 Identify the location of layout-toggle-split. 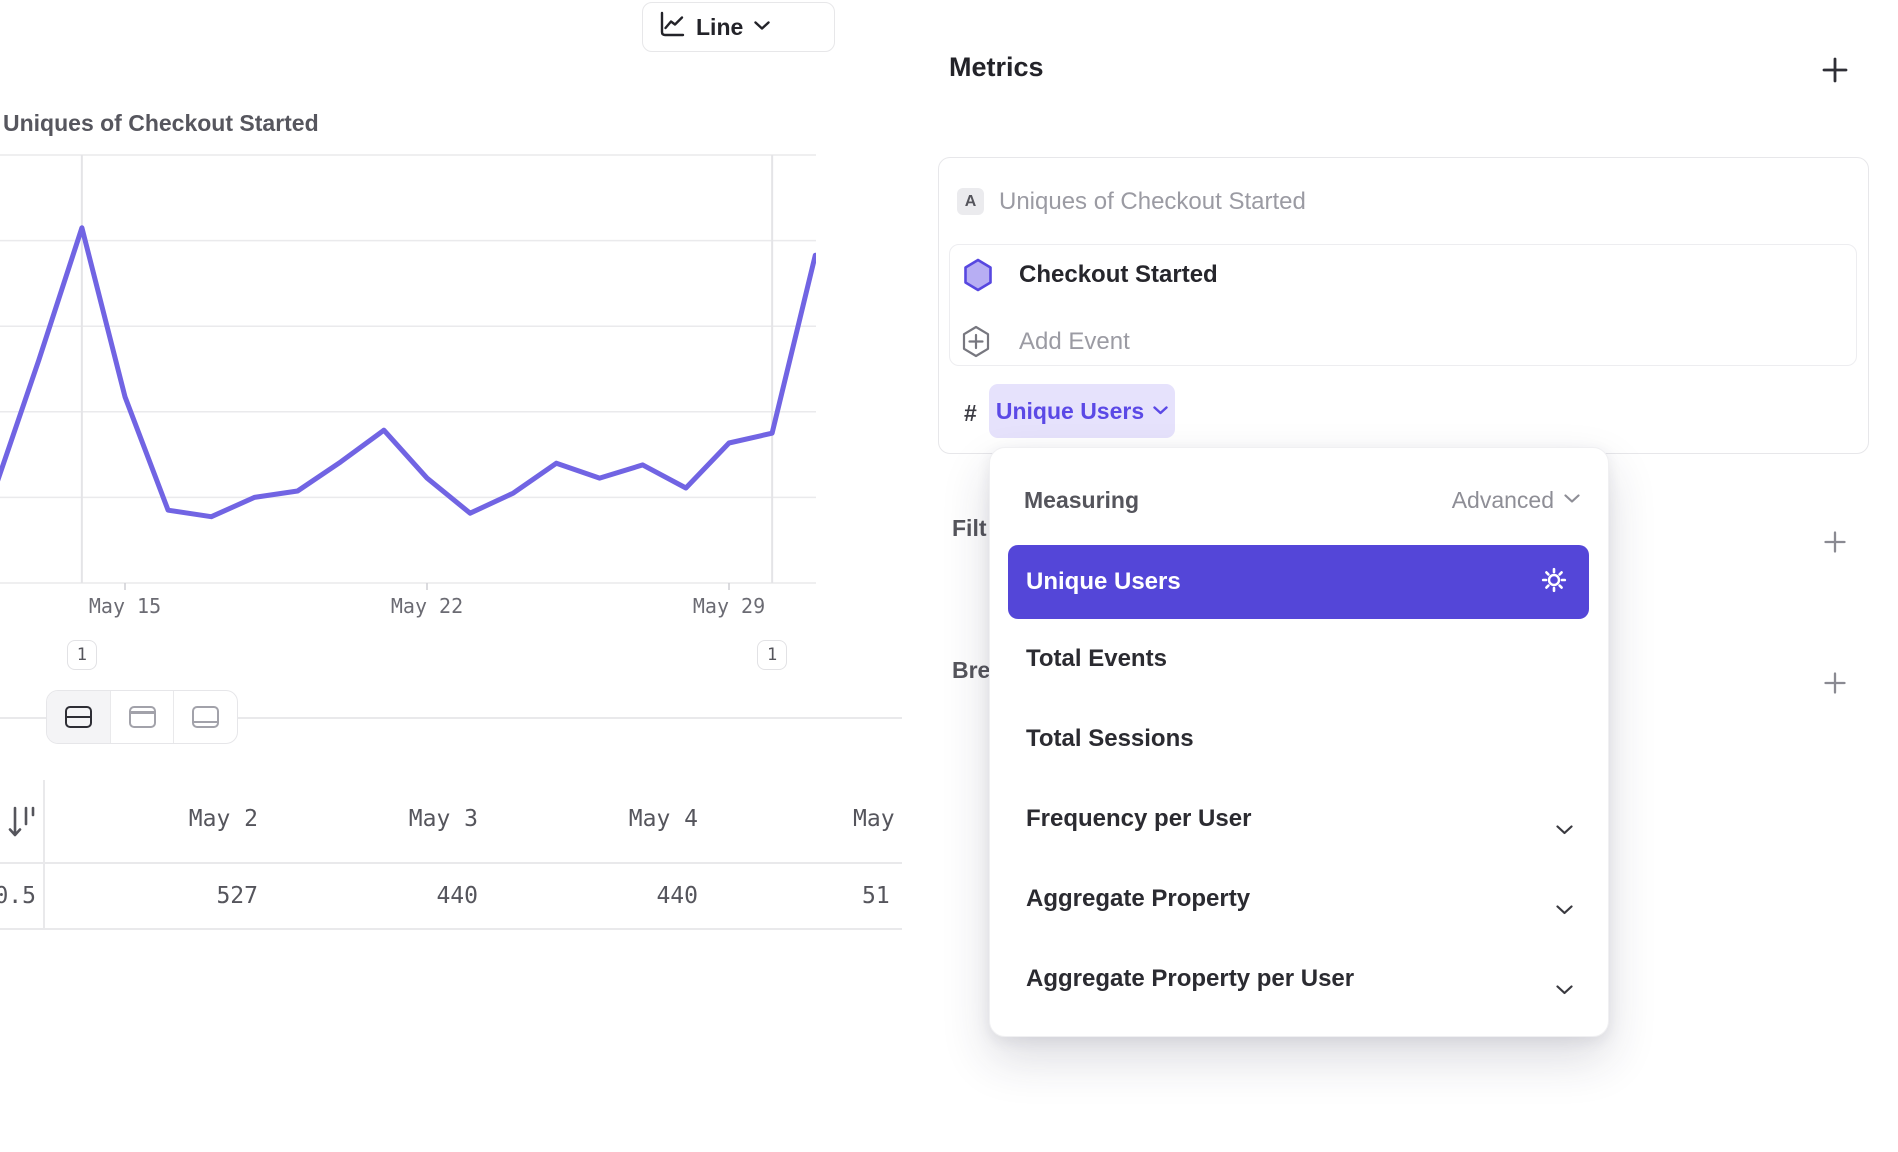
(79, 717).